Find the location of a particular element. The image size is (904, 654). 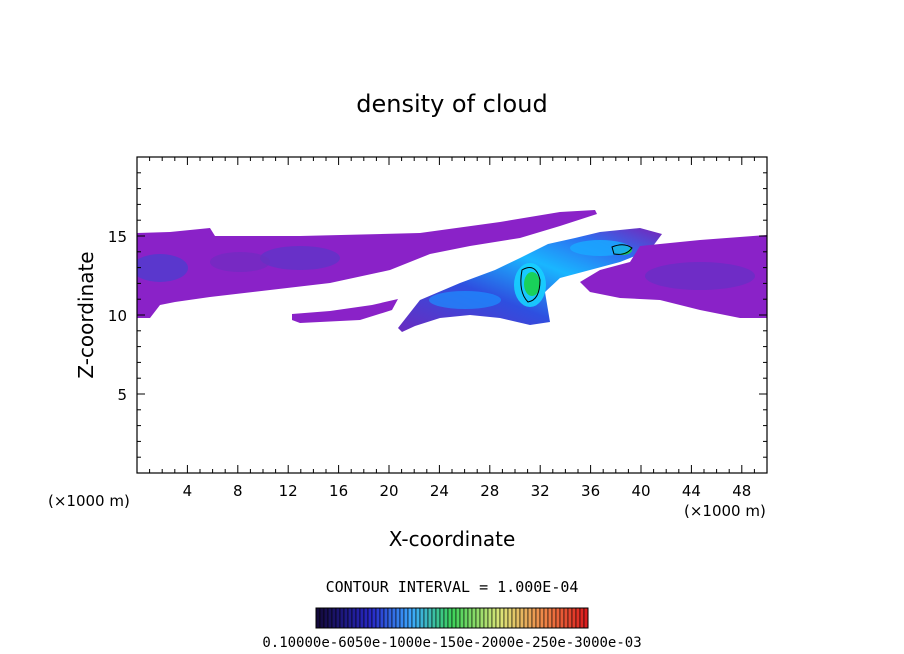

colorbar is located at coordinates (452, 618).